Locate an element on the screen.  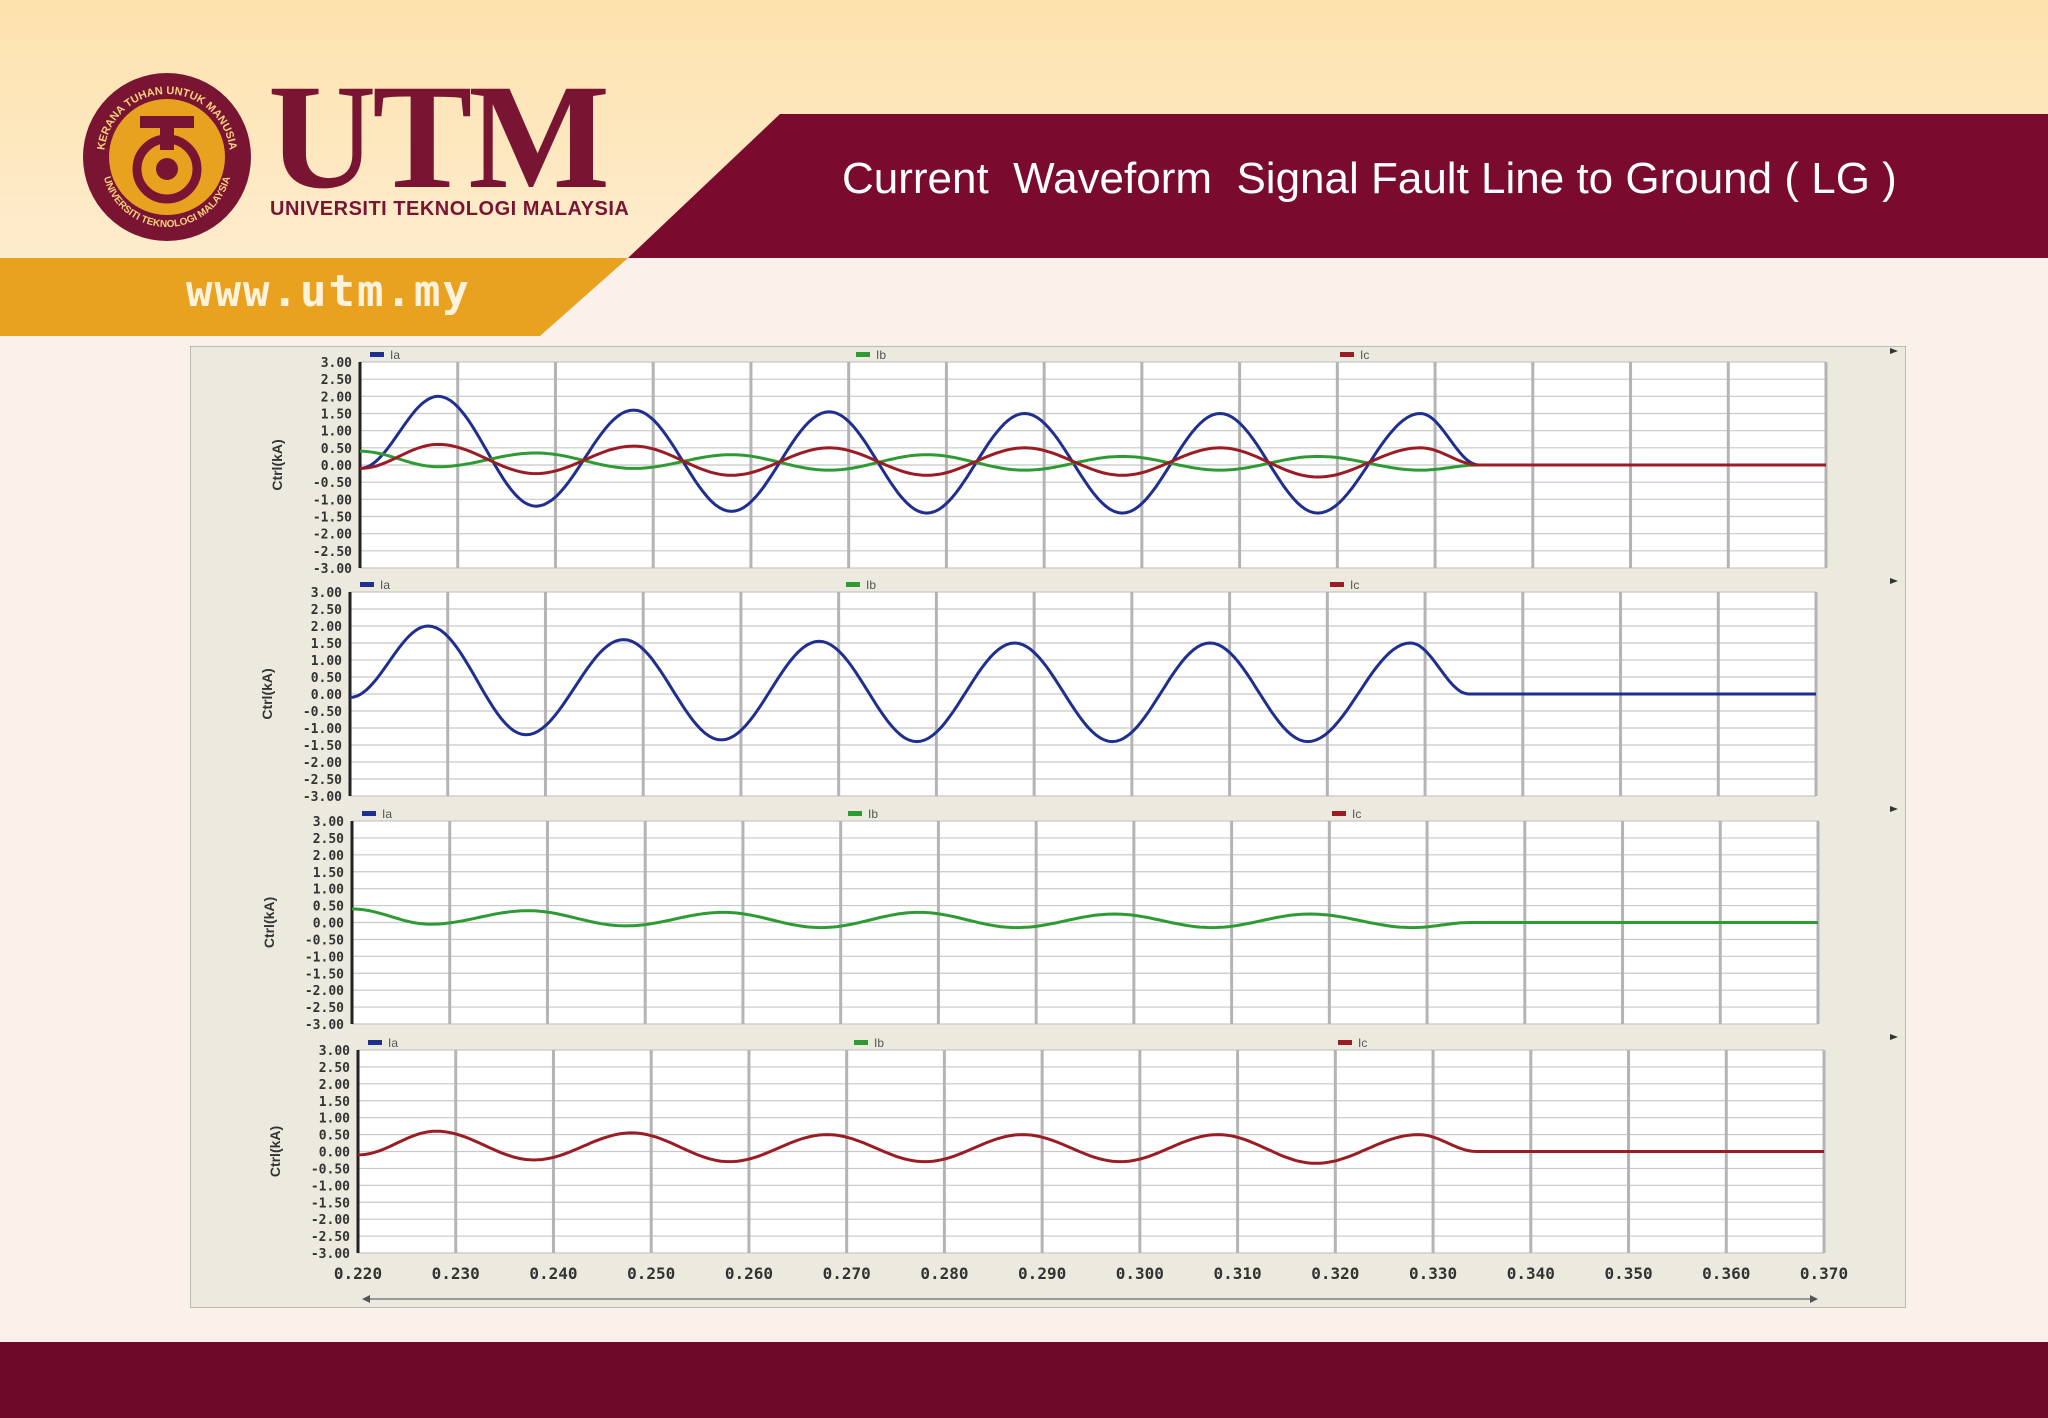
brand-subtitle: UNIVERSITI TEKNOLOGI MALAYSIA is located at coordinates (450, 209).